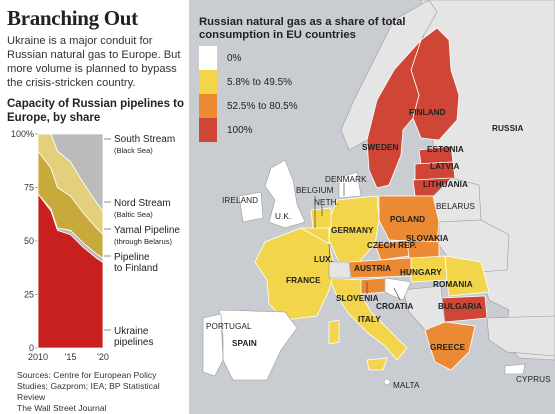  Describe the element at coordinates (533, 379) in the screenshot. I see `label-cyprus: CYPRUS` at that location.